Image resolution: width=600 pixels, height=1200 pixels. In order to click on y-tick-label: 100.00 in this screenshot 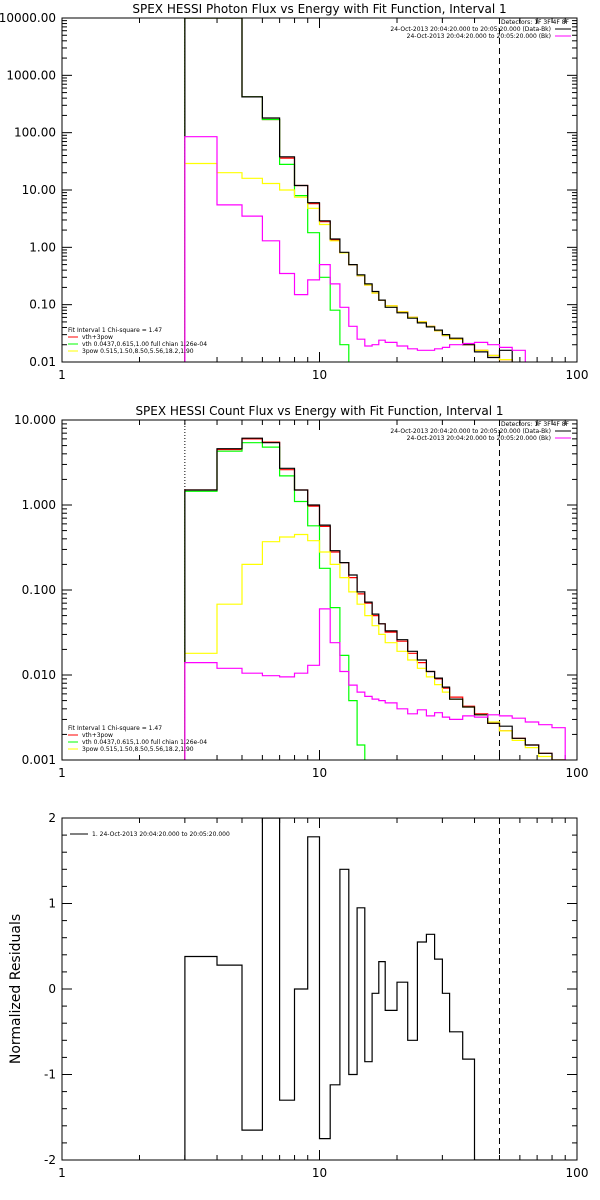, I will do `click(35, 133)`.